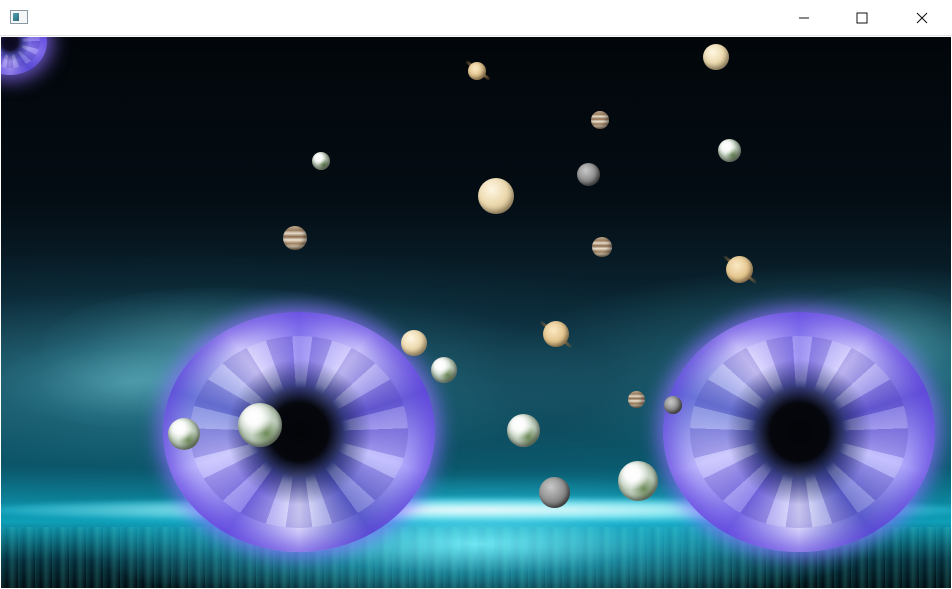  I want to click on app-window-icon, so click(19, 17).